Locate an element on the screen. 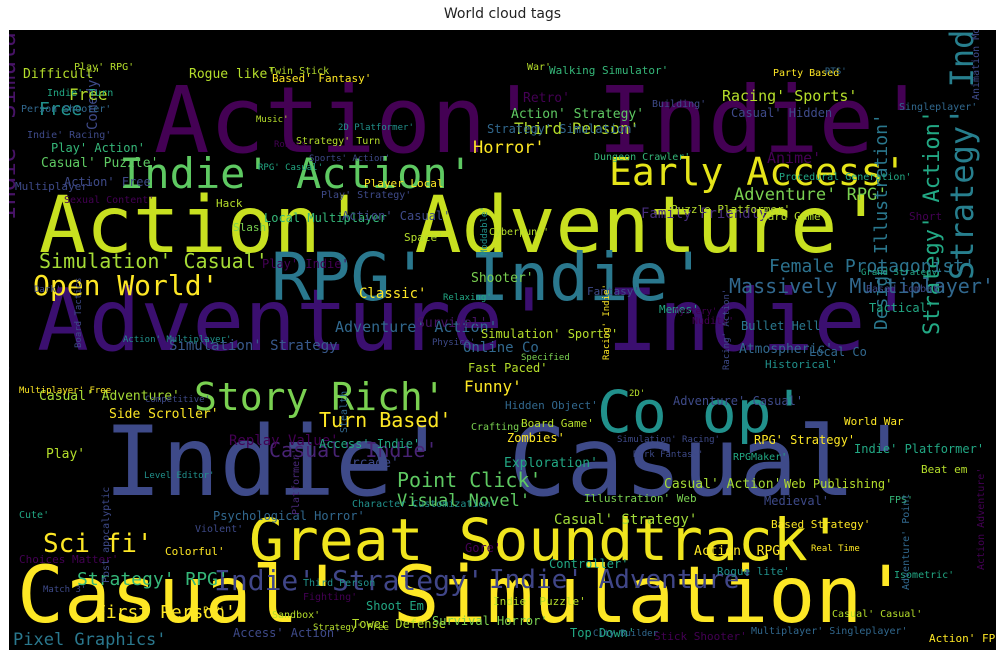 Image resolution: width=1005 pixels, height=656 pixels. word-cloud-word: Arcade' is located at coordinates (371, 463).